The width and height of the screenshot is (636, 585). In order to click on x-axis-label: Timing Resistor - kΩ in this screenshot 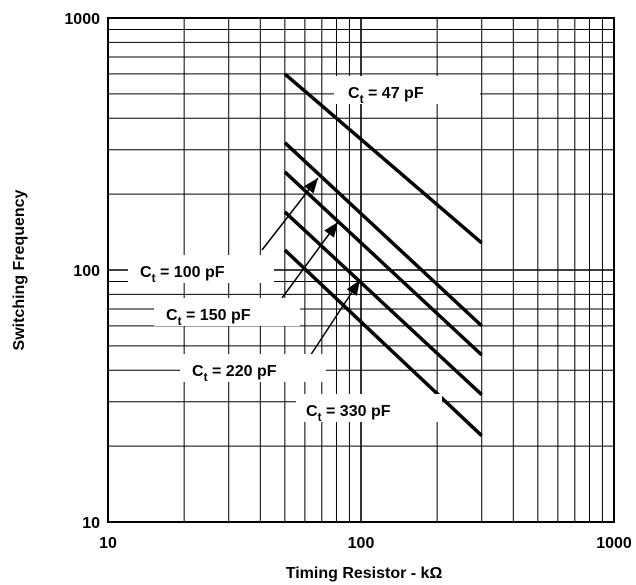, I will do `click(364, 573)`.